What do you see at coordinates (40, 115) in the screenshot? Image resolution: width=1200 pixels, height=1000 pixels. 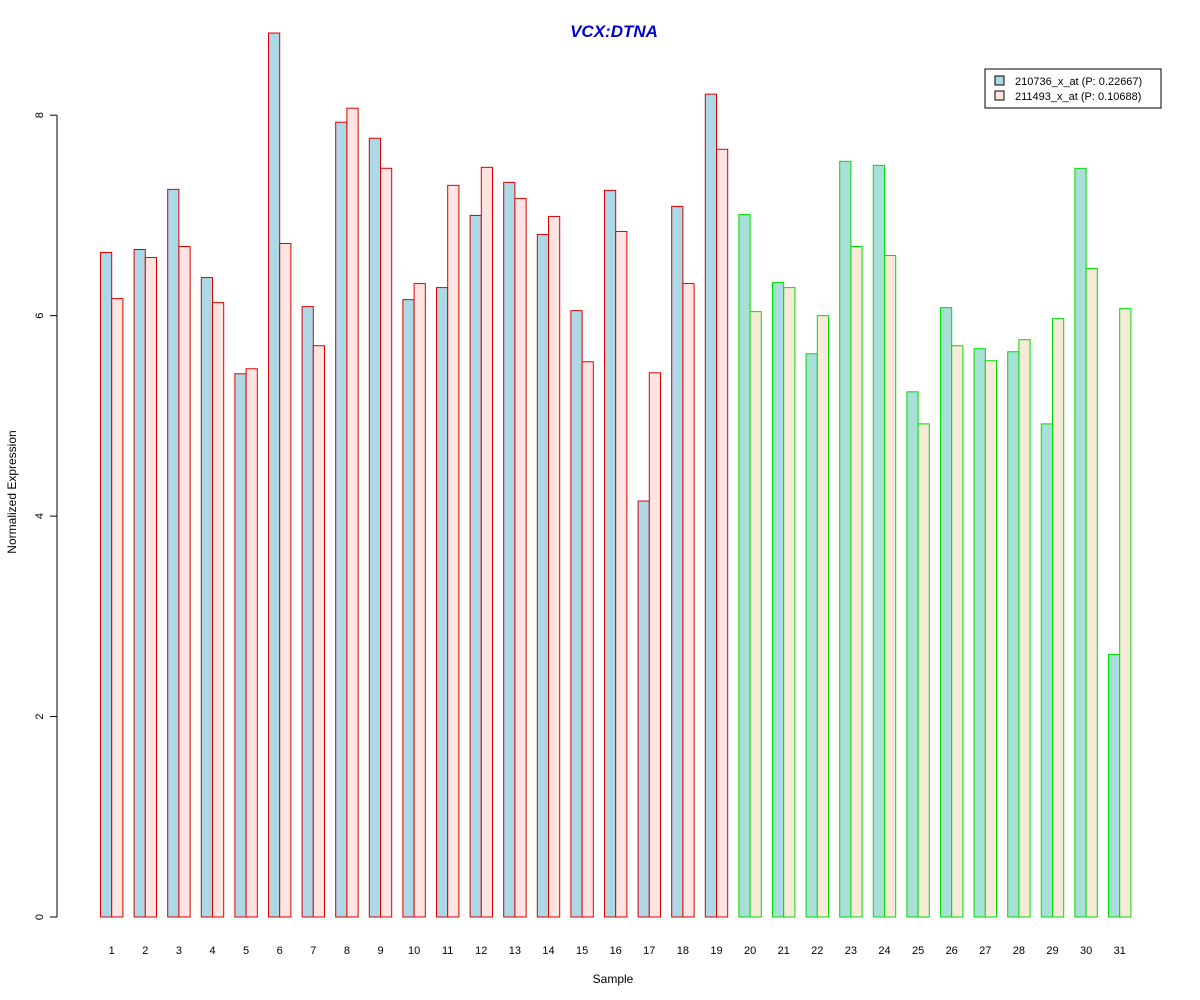 I see `y-tick-label: 8` at bounding box center [40, 115].